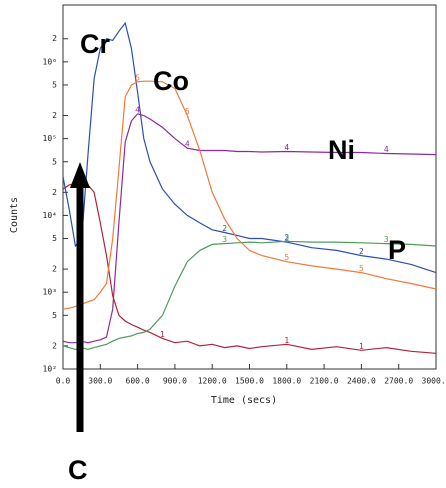 The height and width of the screenshot is (488, 446). What do you see at coordinates (171, 81) in the screenshot?
I see `annotation: Co` at bounding box center [171, 81].